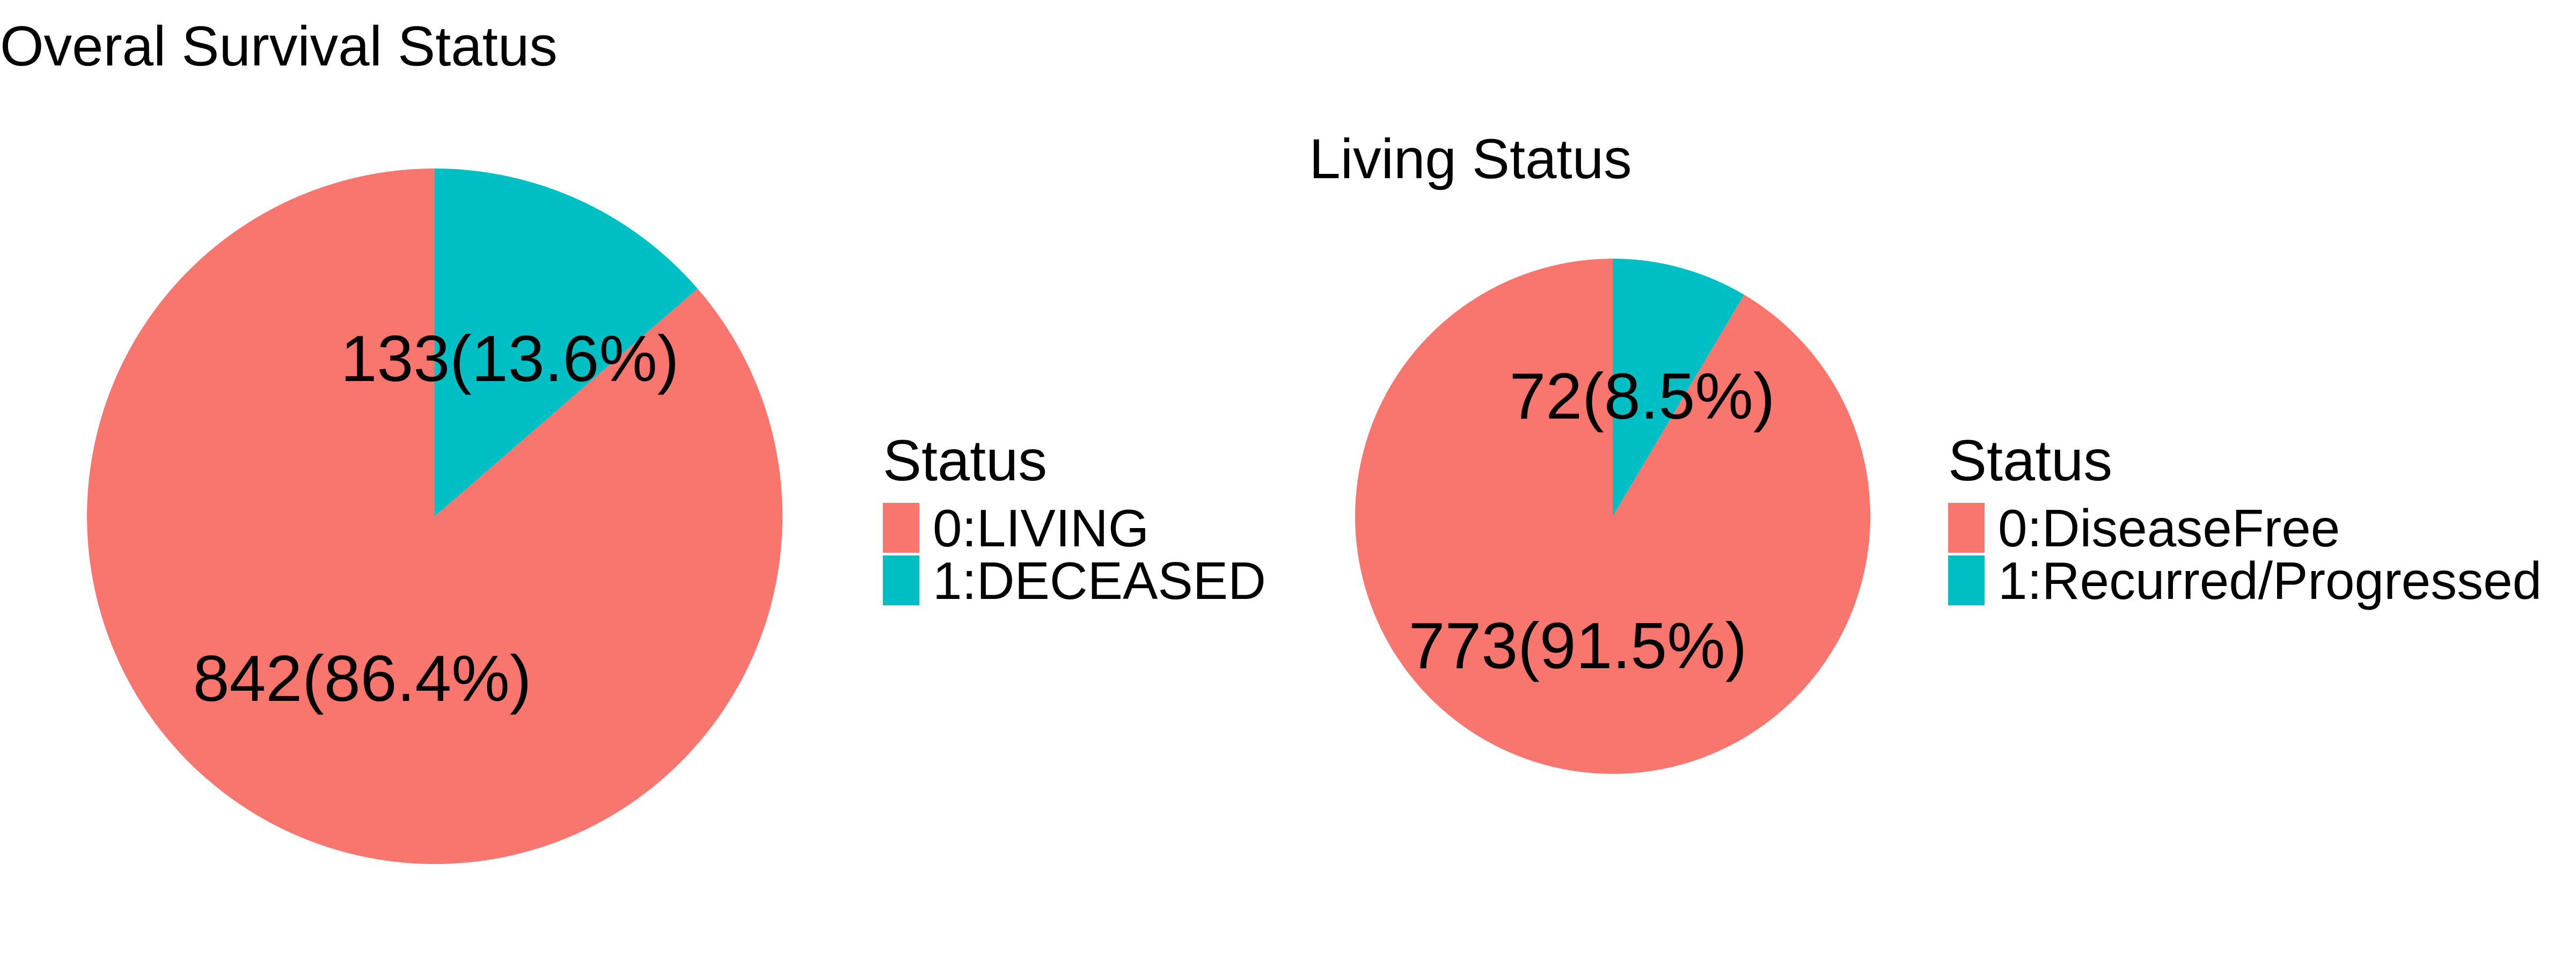 The width and height of the screenshot is (2576, 966). What do you see at coordinates (1099, 580) in the screenshot?
I see `legend-label-deceased: 1:DECEASED` at bounding box center [1099, 580].